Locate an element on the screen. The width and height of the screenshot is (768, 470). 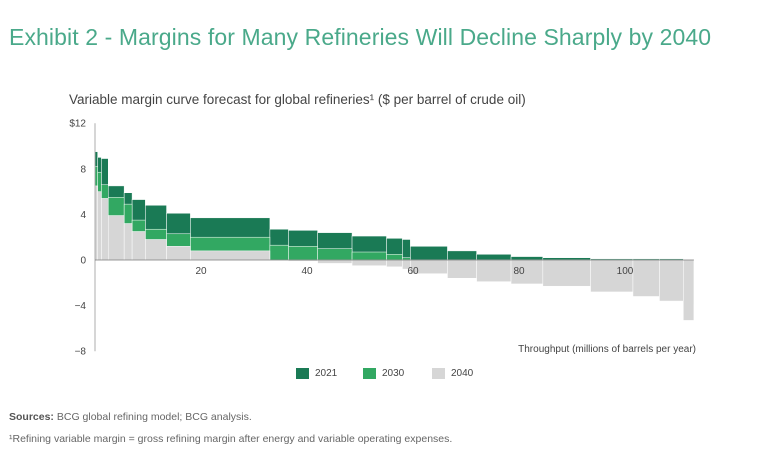
legend-label-2040: 2040 is located at coordinates (462, 373).